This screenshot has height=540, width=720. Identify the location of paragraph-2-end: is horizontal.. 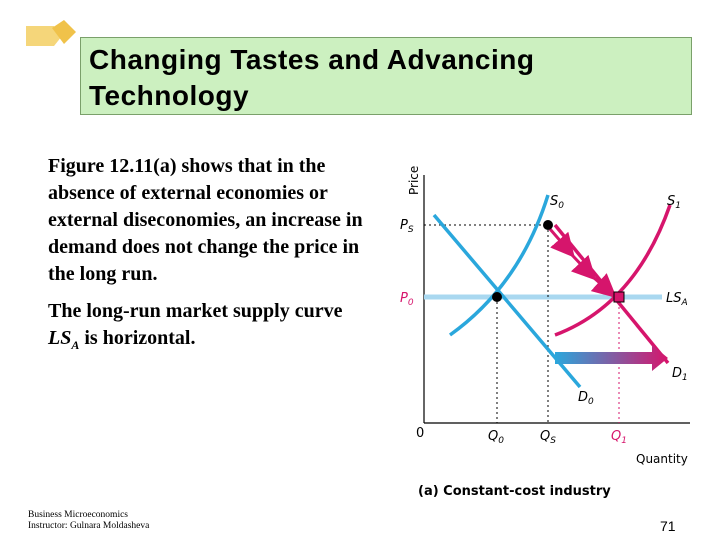
(137, 338).